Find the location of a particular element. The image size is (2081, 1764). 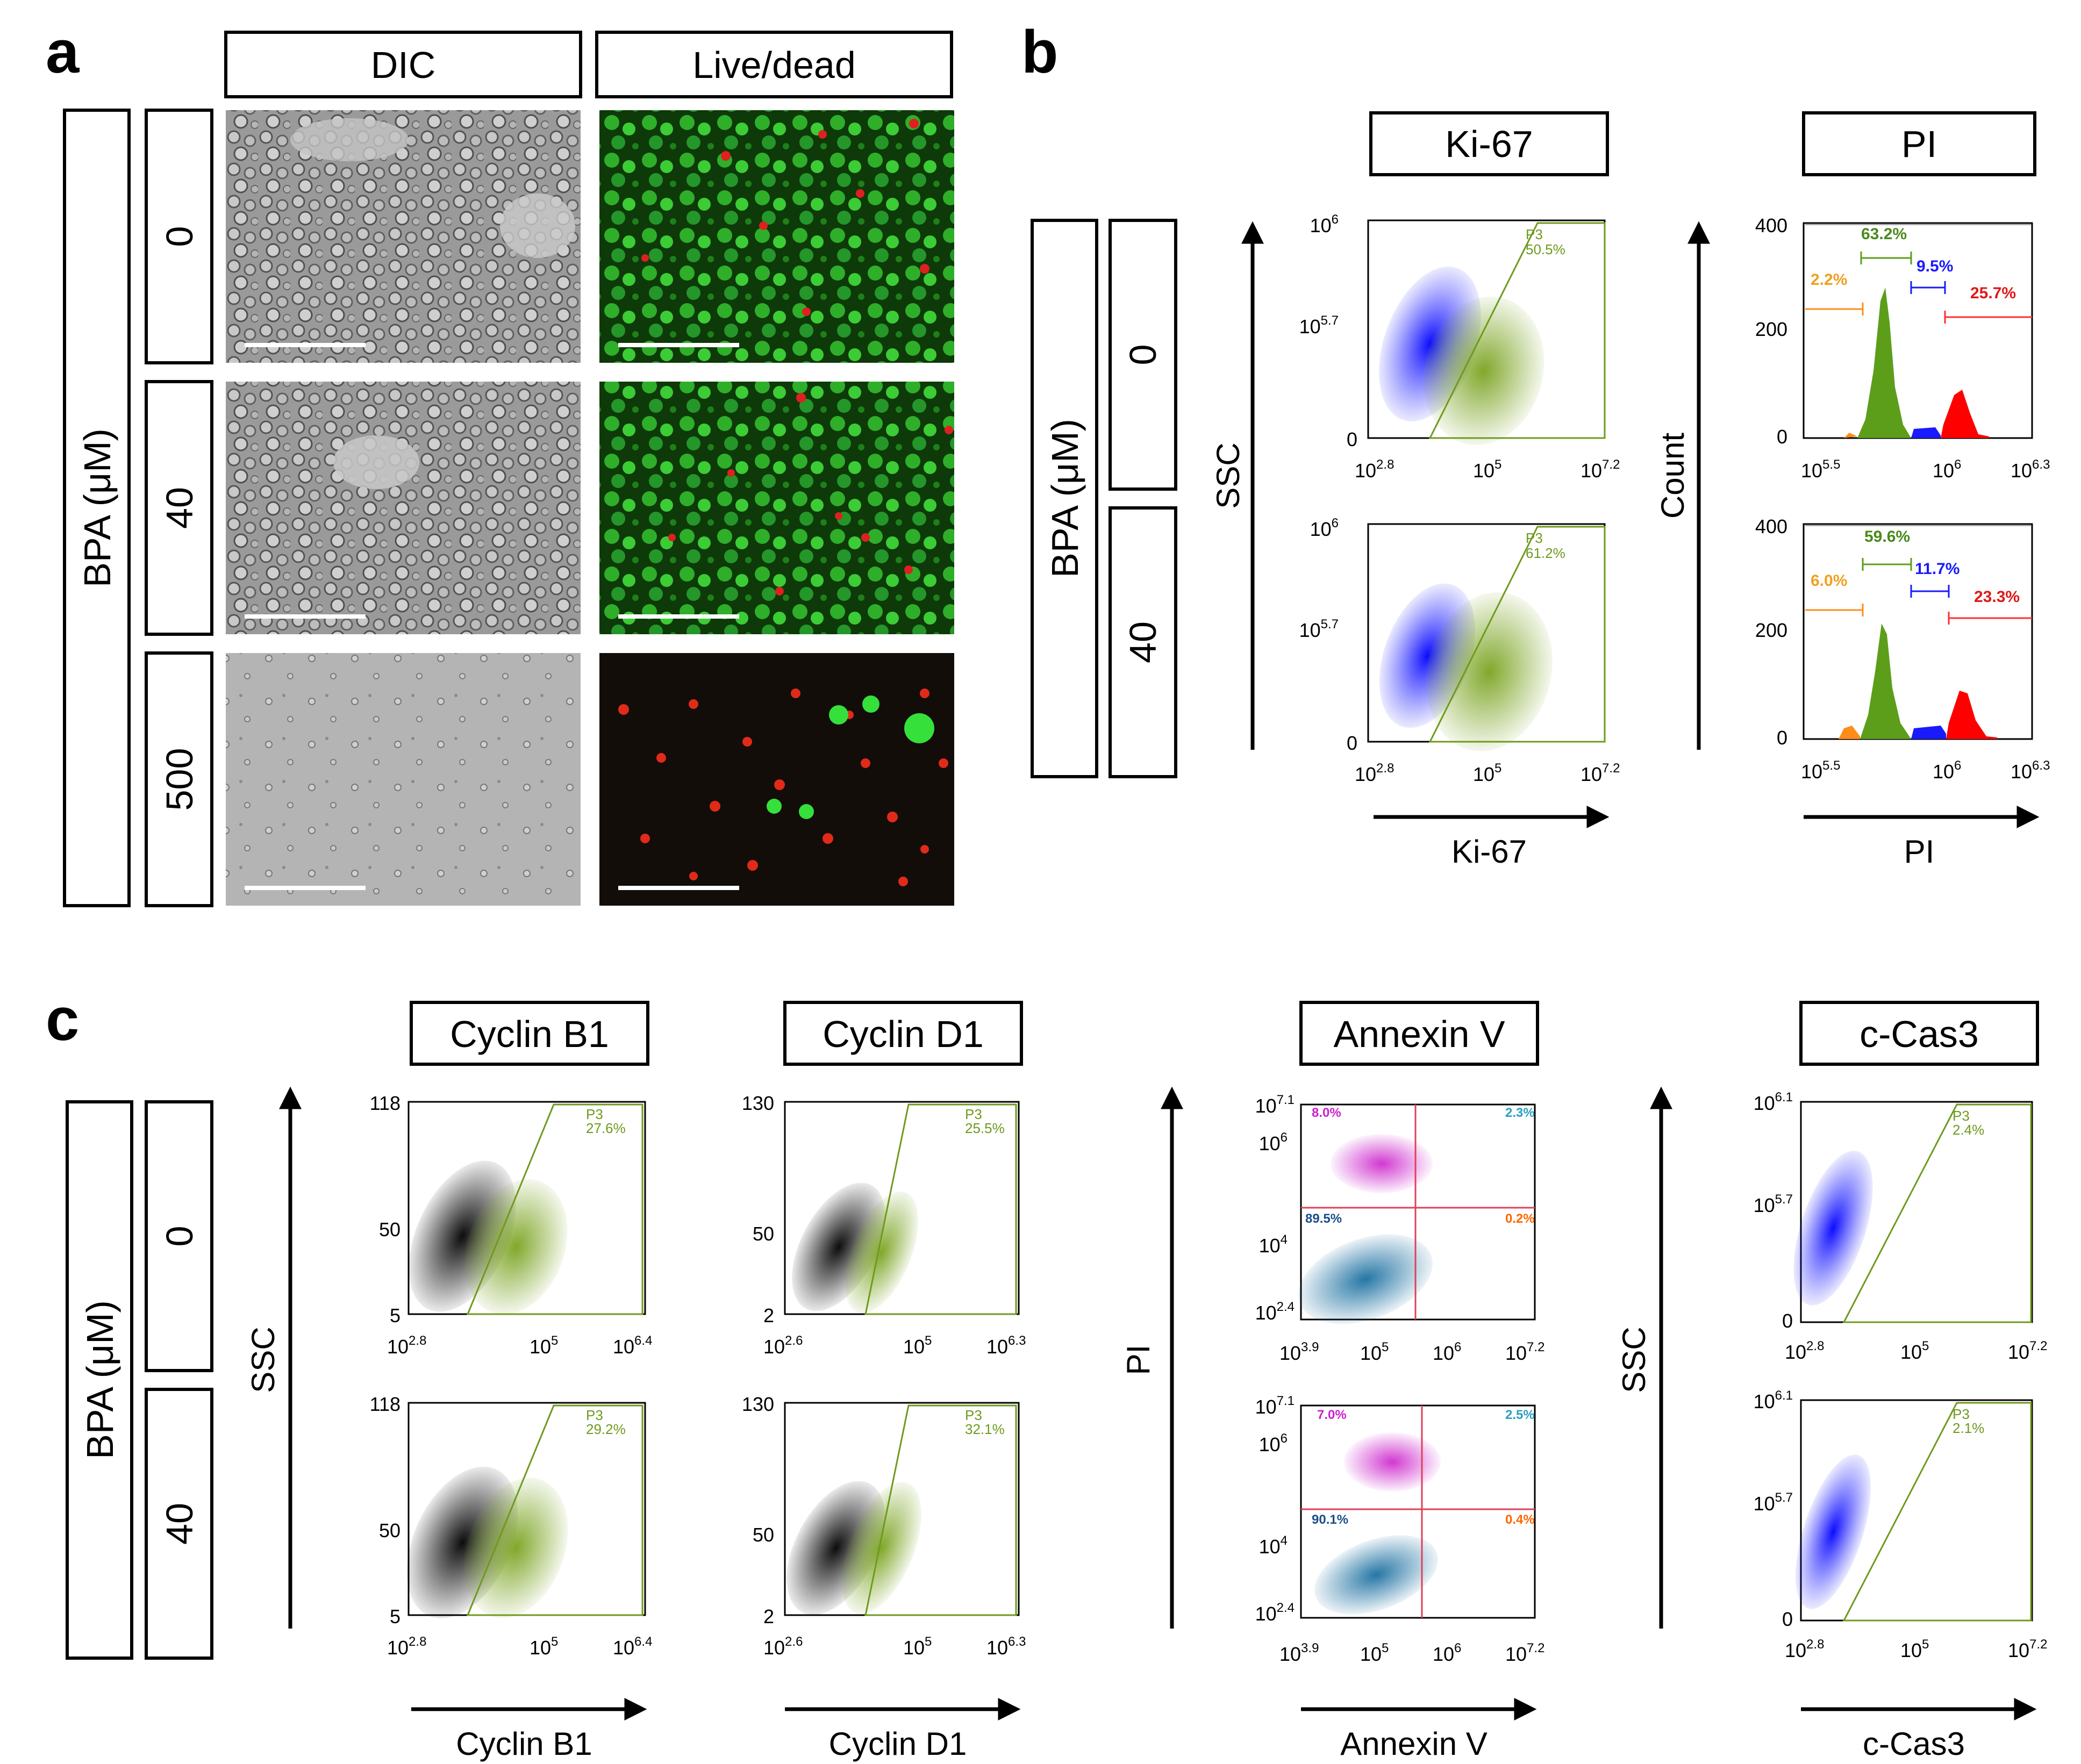

ytick: 118 is located at coordinates (385, 1404).